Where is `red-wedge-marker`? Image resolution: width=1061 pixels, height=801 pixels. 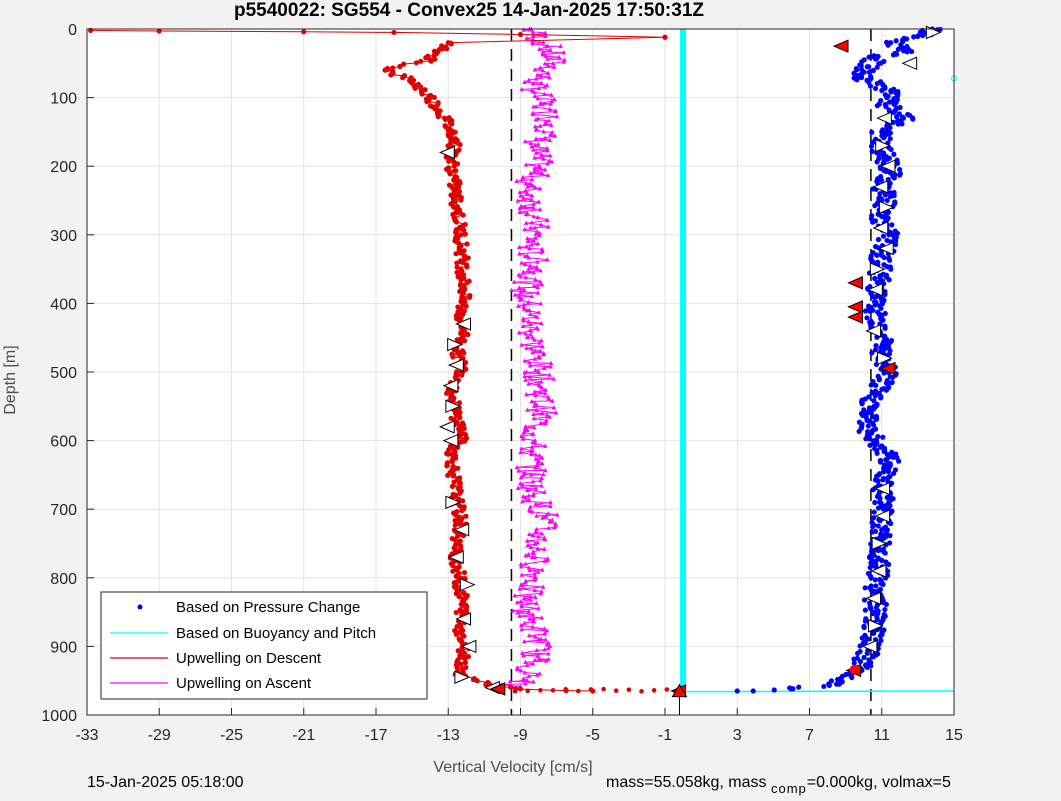
red-wedge-marker is located at coordinates (840, 46).